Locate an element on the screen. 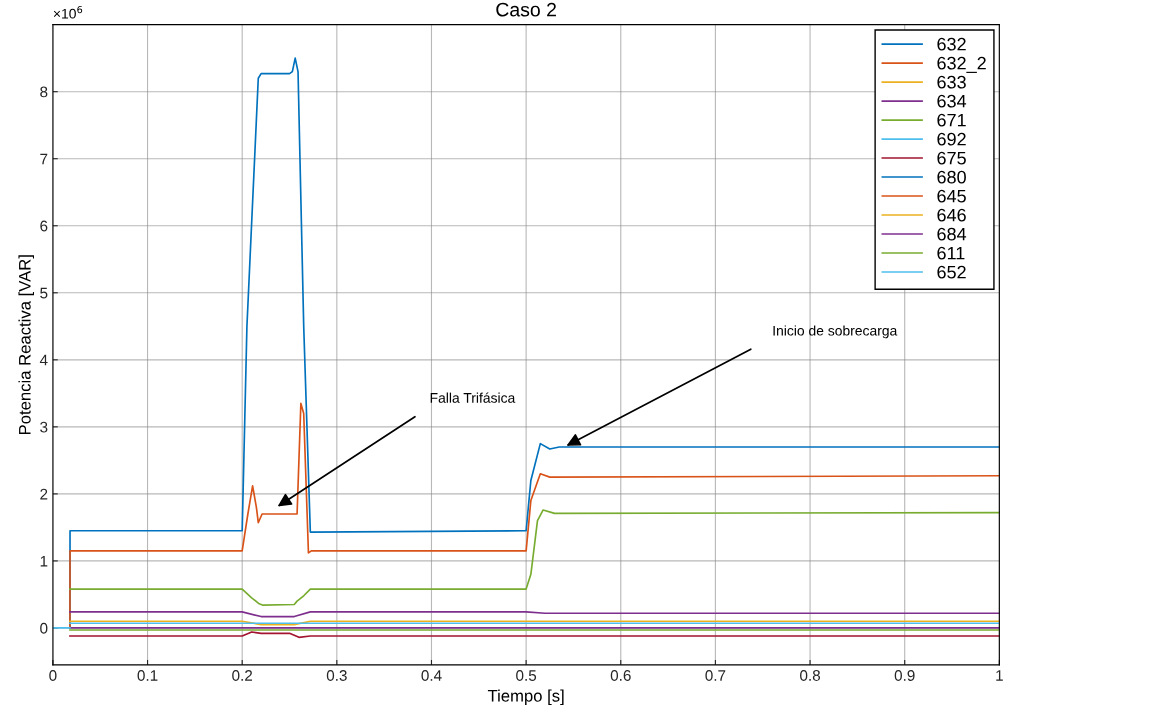 The width and height of the screenshot is (1150, 725). legend-label: 632 is located at coordinates (951, 44).